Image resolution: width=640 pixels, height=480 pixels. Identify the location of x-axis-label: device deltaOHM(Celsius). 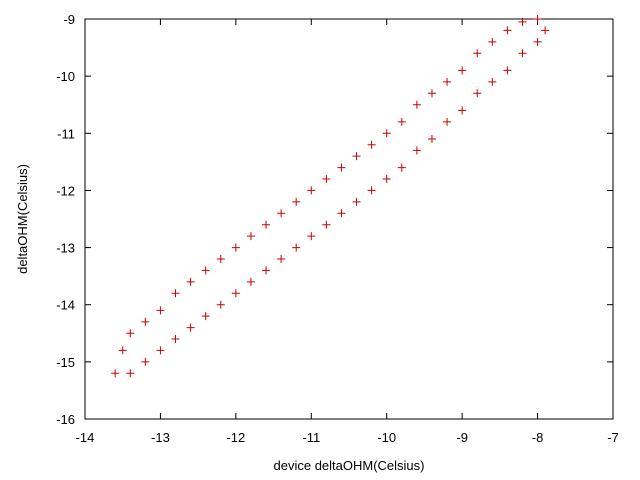
(349, 465).